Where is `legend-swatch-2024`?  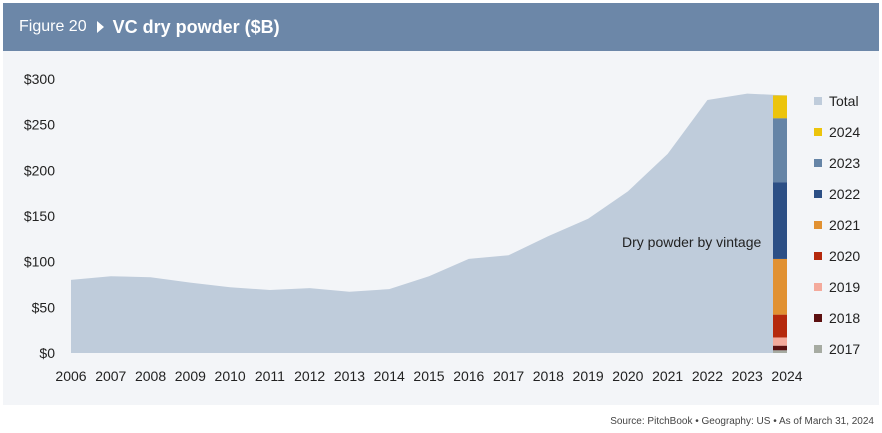 legend-swatch-2024 is located at coordinates (818, 132).